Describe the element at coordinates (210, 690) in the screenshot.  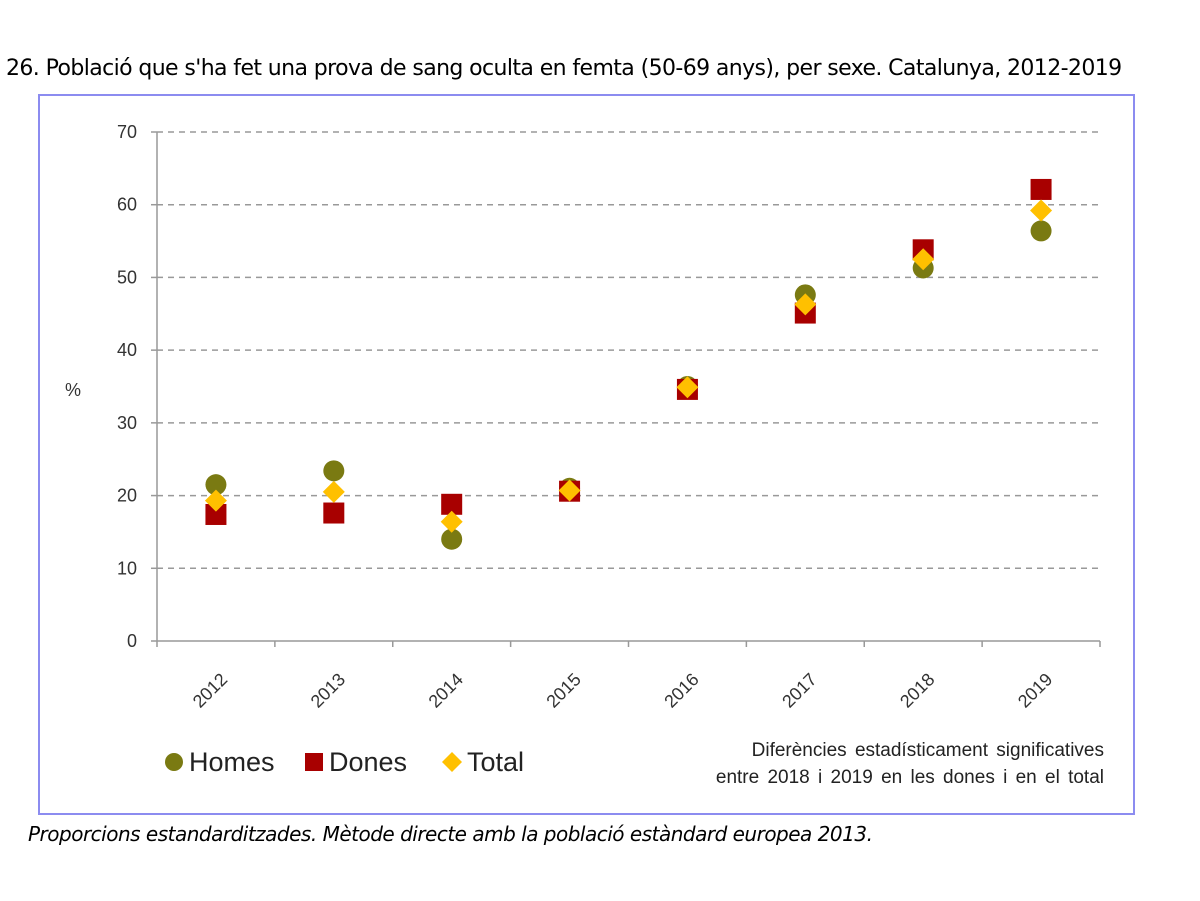
I see `x-tick-label: 2012` at that location.